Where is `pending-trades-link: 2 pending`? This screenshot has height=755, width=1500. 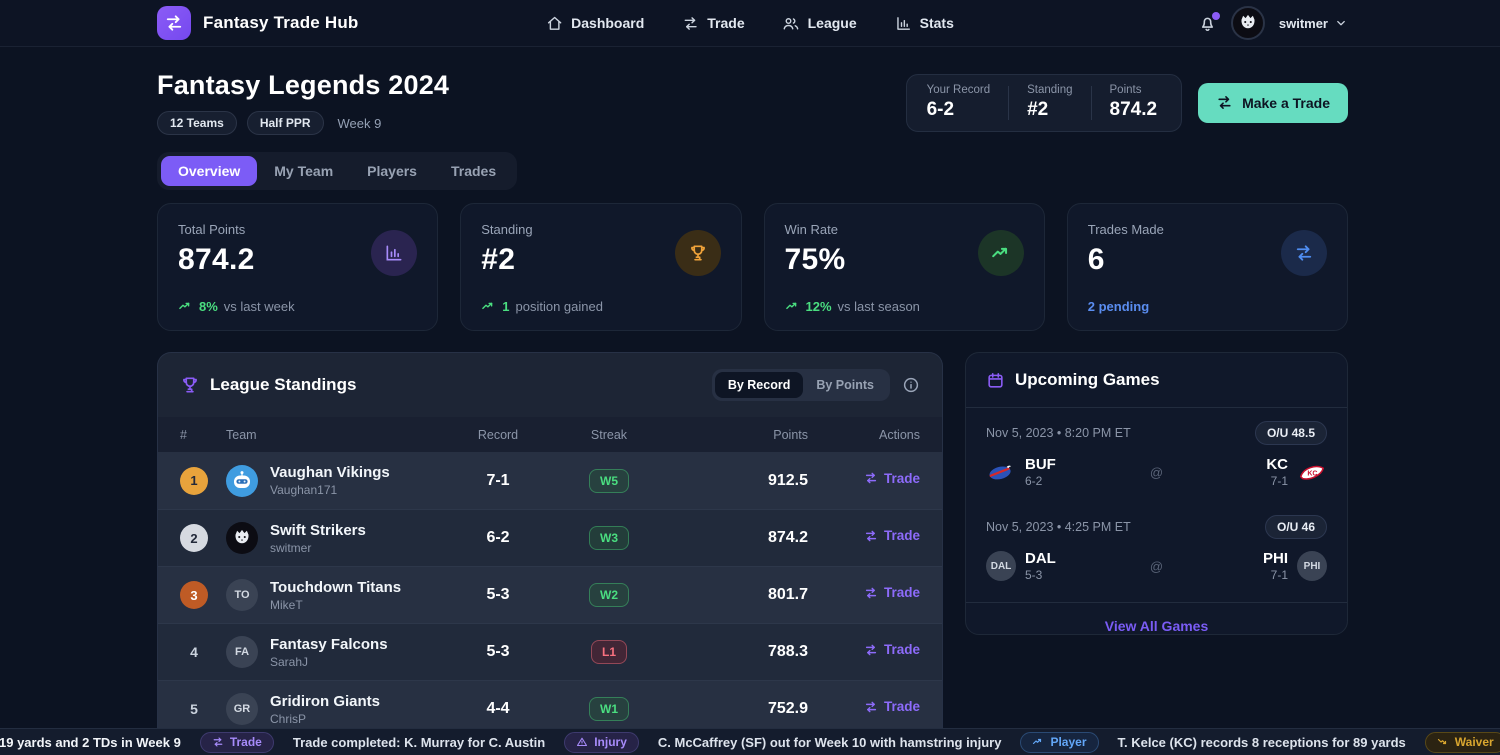
pending-trades-link: 2 pending is located at coordinates (1118, 306).